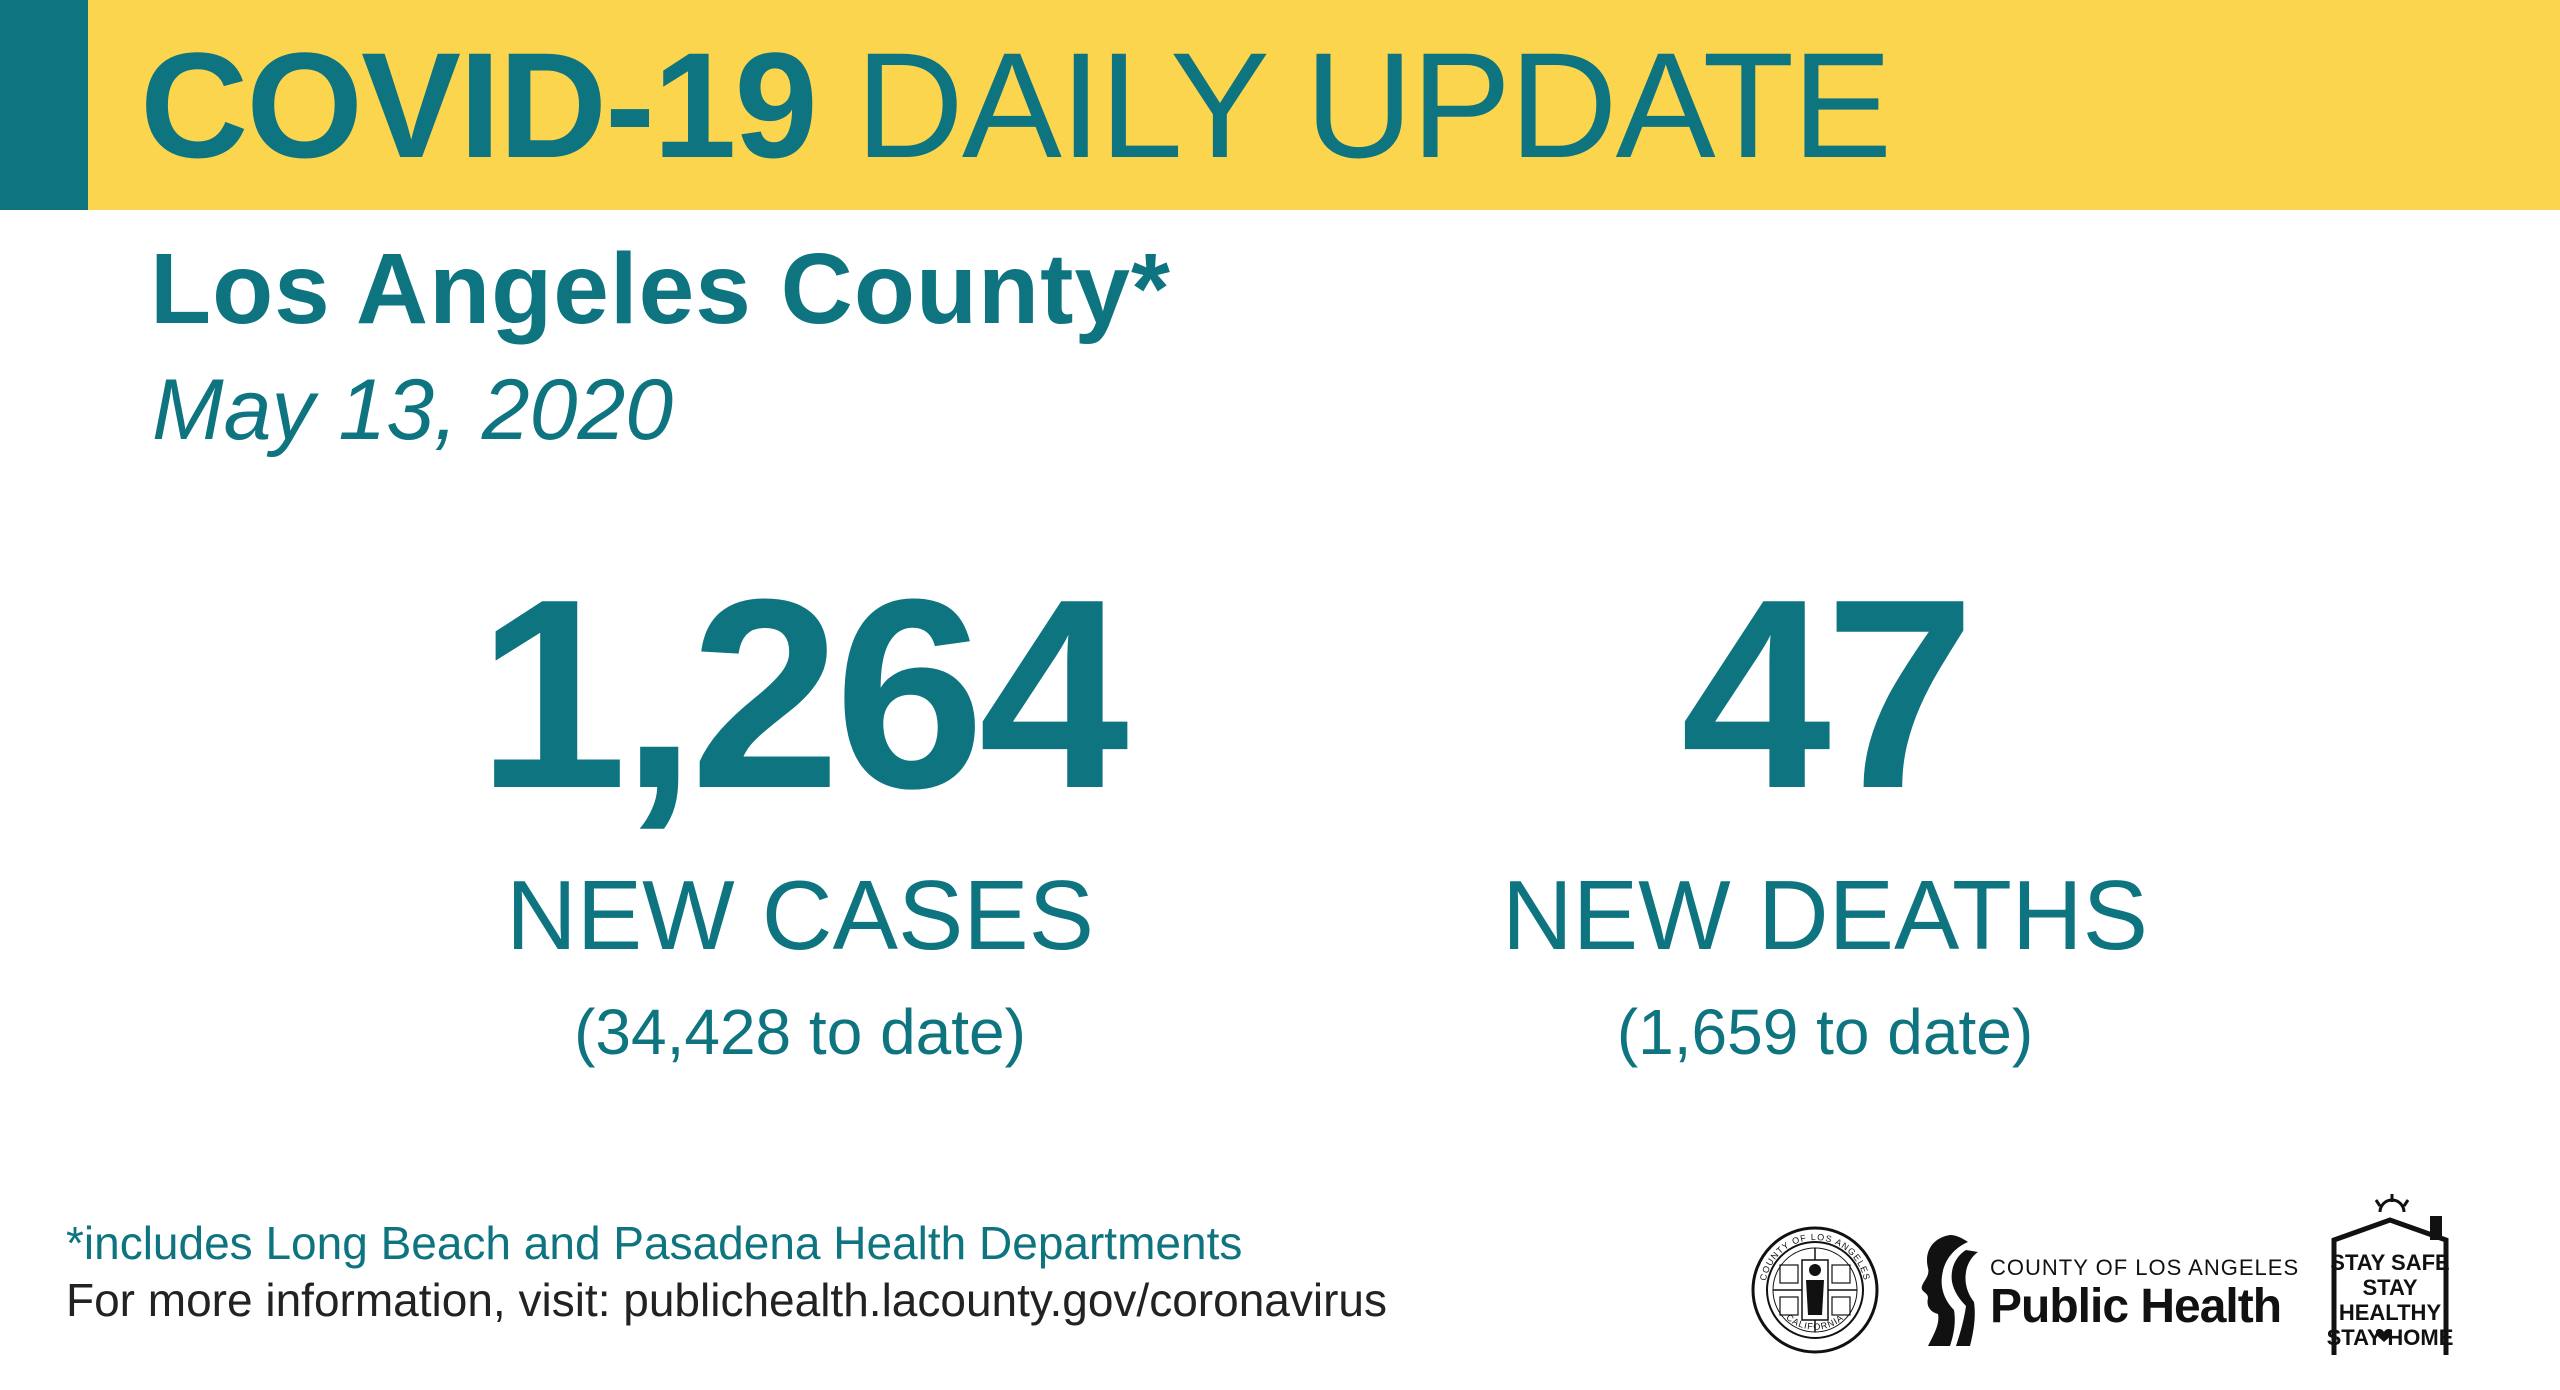  Describe the element at coordinates (2136, 1306) in the screenshot. I see `public-health-name: Public Health` at that location.